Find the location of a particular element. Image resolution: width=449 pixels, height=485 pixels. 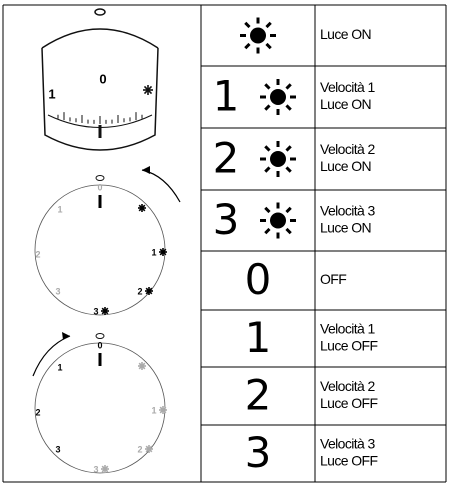

mode-digit: 0 is located at coordinates (258, 279).